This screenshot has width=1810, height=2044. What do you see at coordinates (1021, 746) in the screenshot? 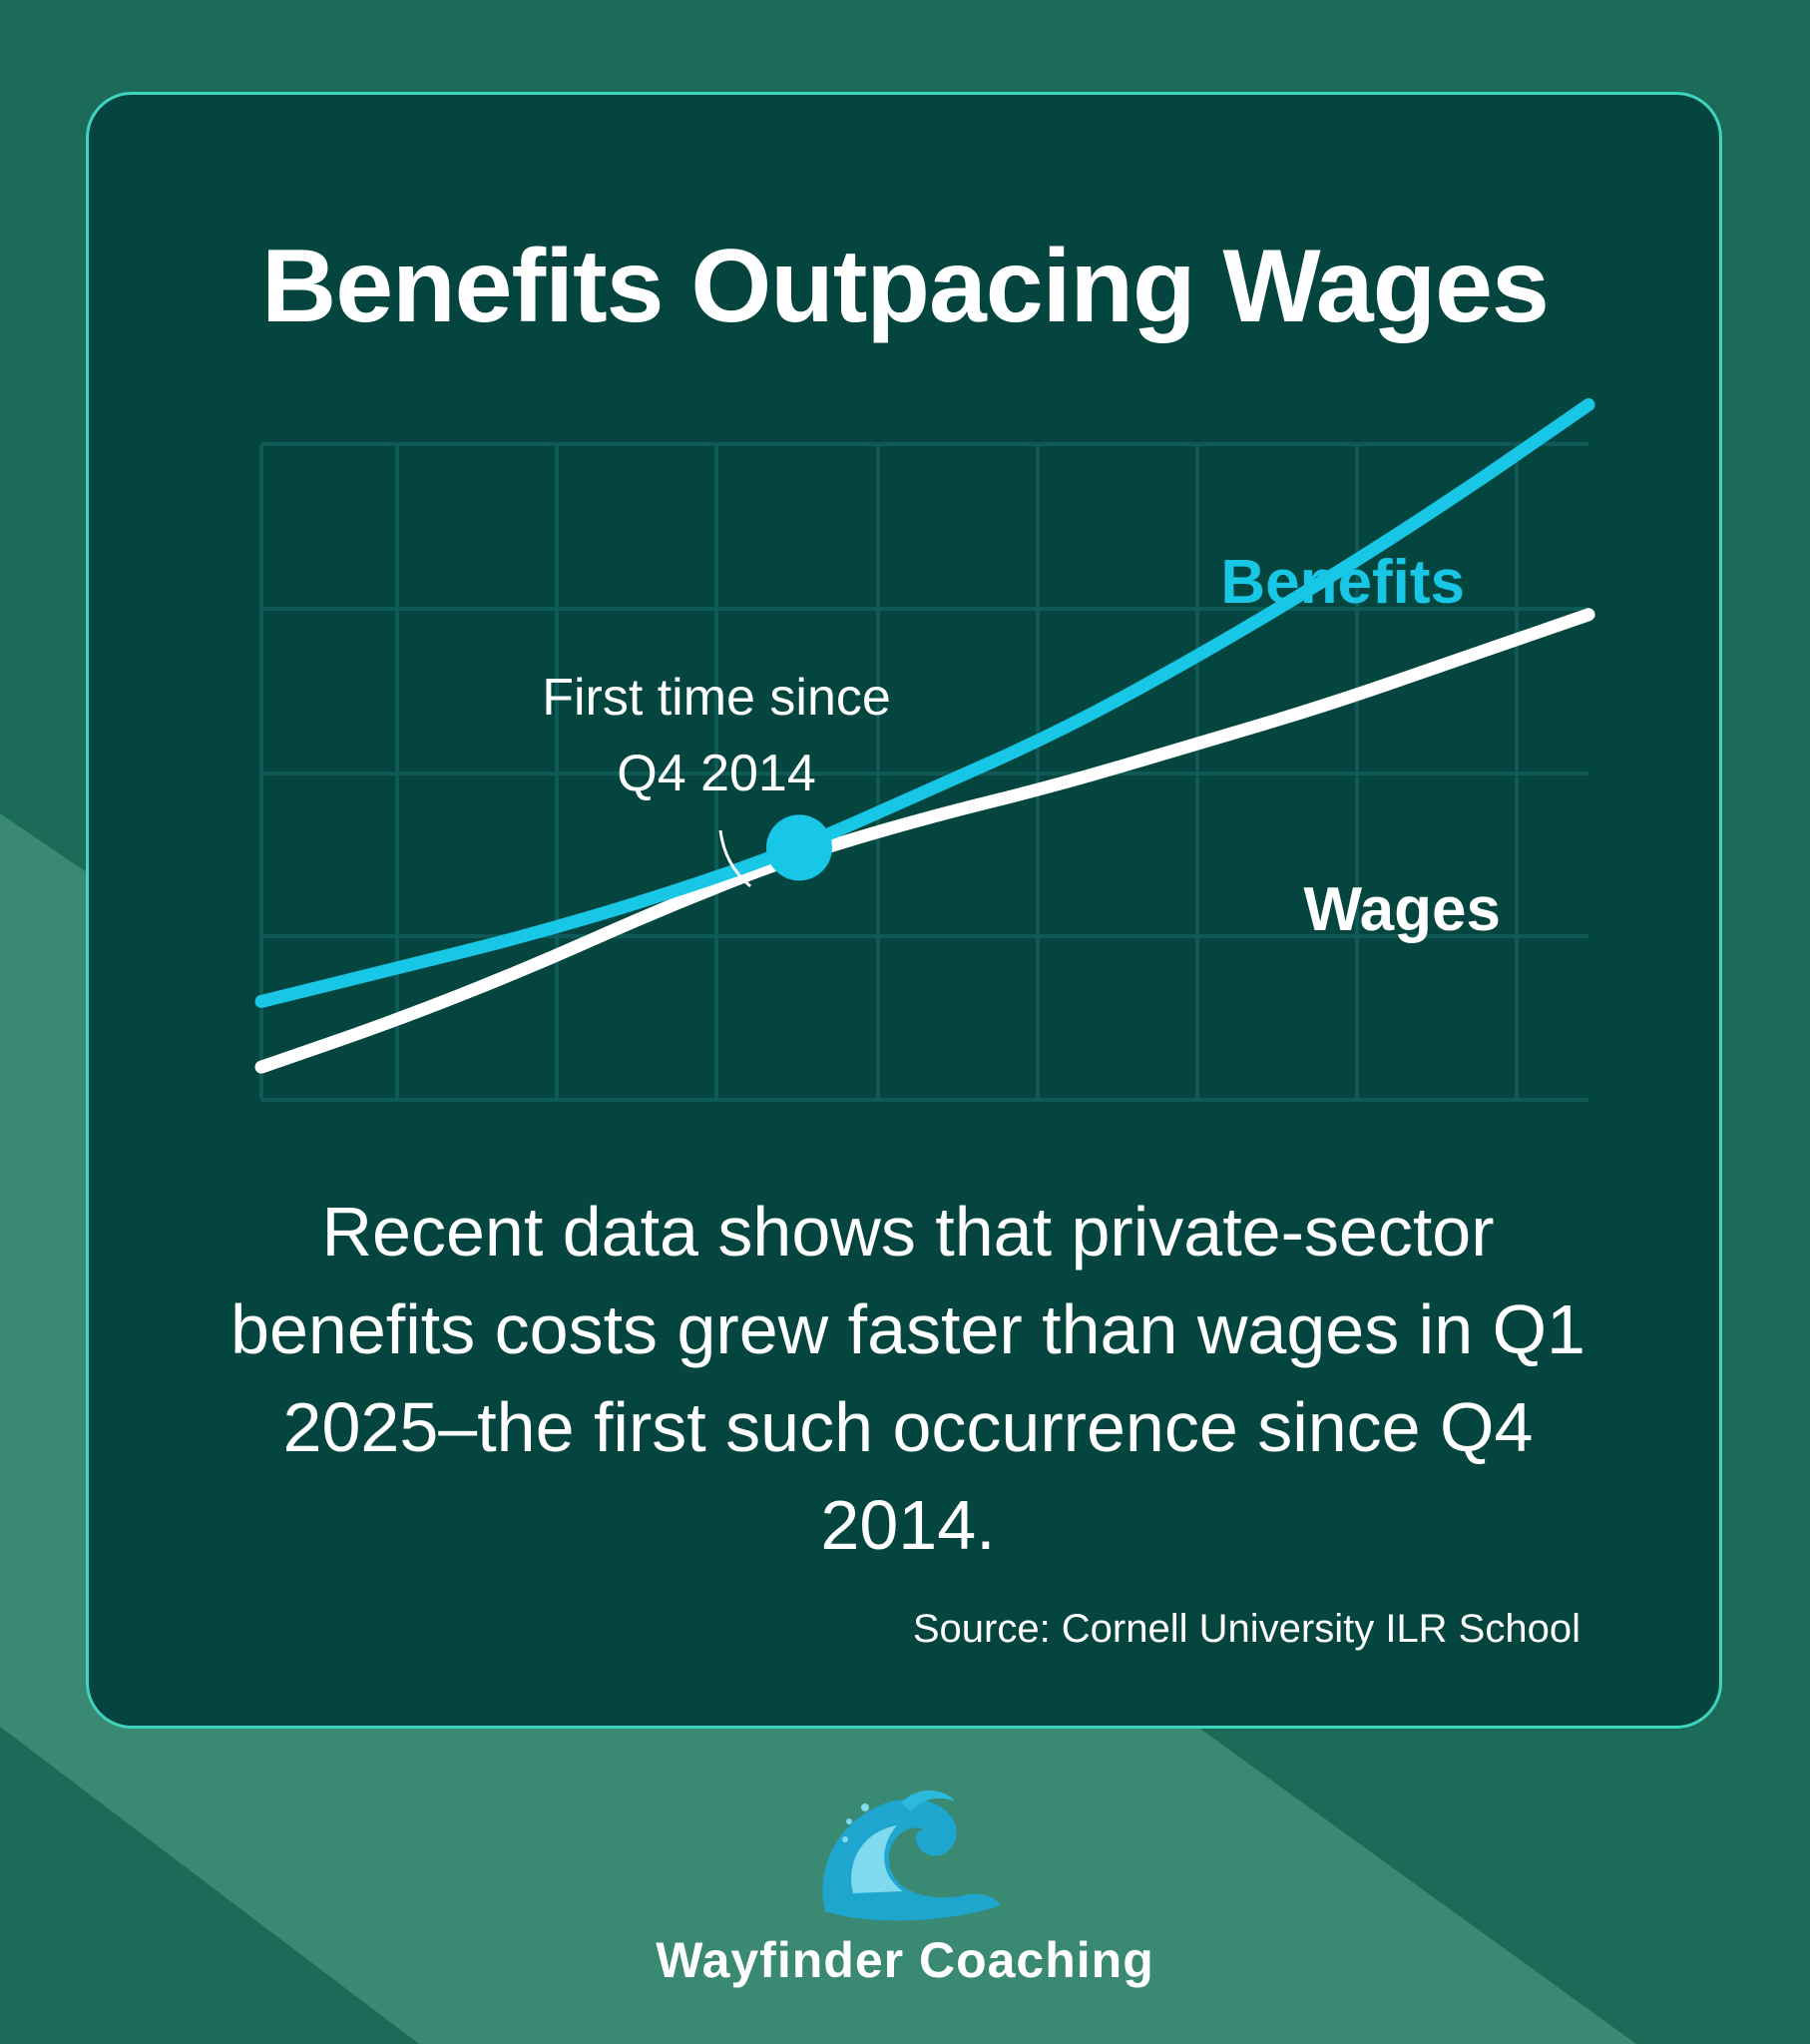
I see `chart-labels: Benefits Wages First time since Q4 2014` at bounding box center [1021, 746].